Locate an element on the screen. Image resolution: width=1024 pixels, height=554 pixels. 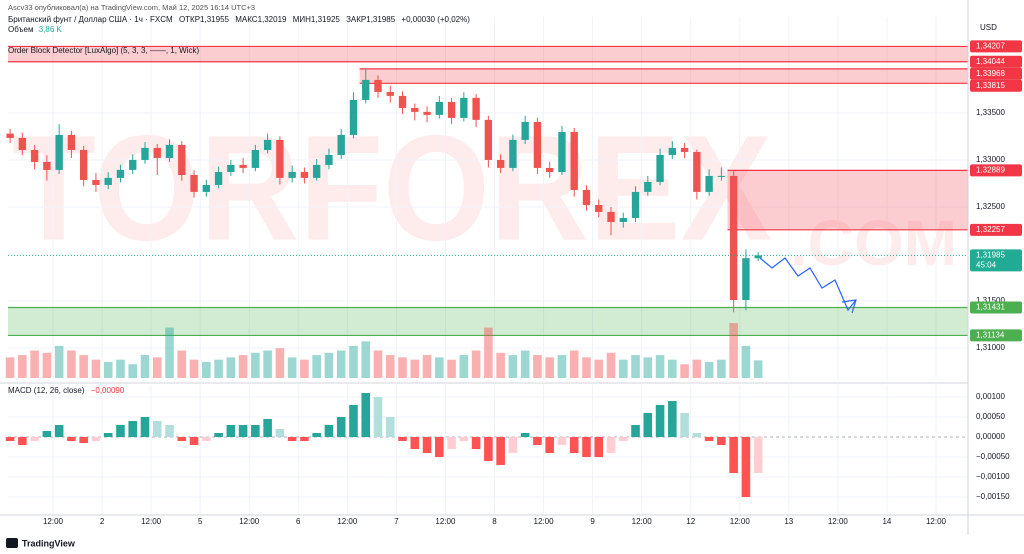
macd-title: MACD (12, 26, close) is located at coordinates (46, 390).